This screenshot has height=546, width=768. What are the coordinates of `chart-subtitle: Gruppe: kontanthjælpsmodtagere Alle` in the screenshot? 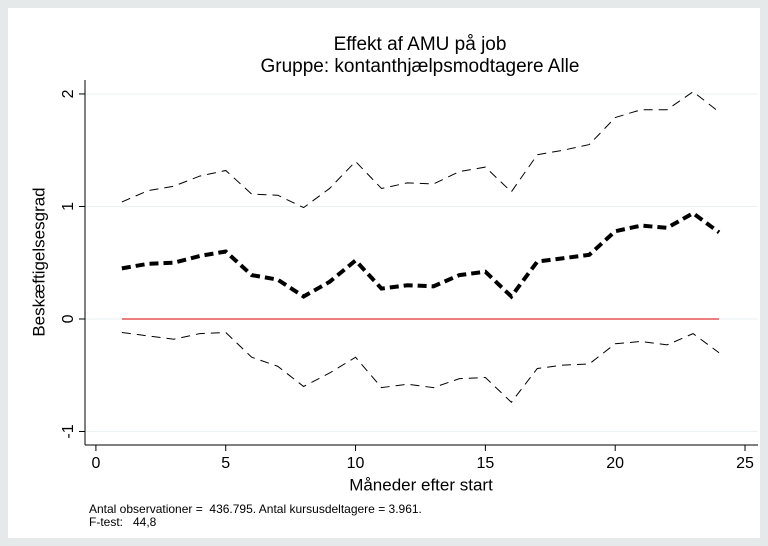 It's located at (420, 66).